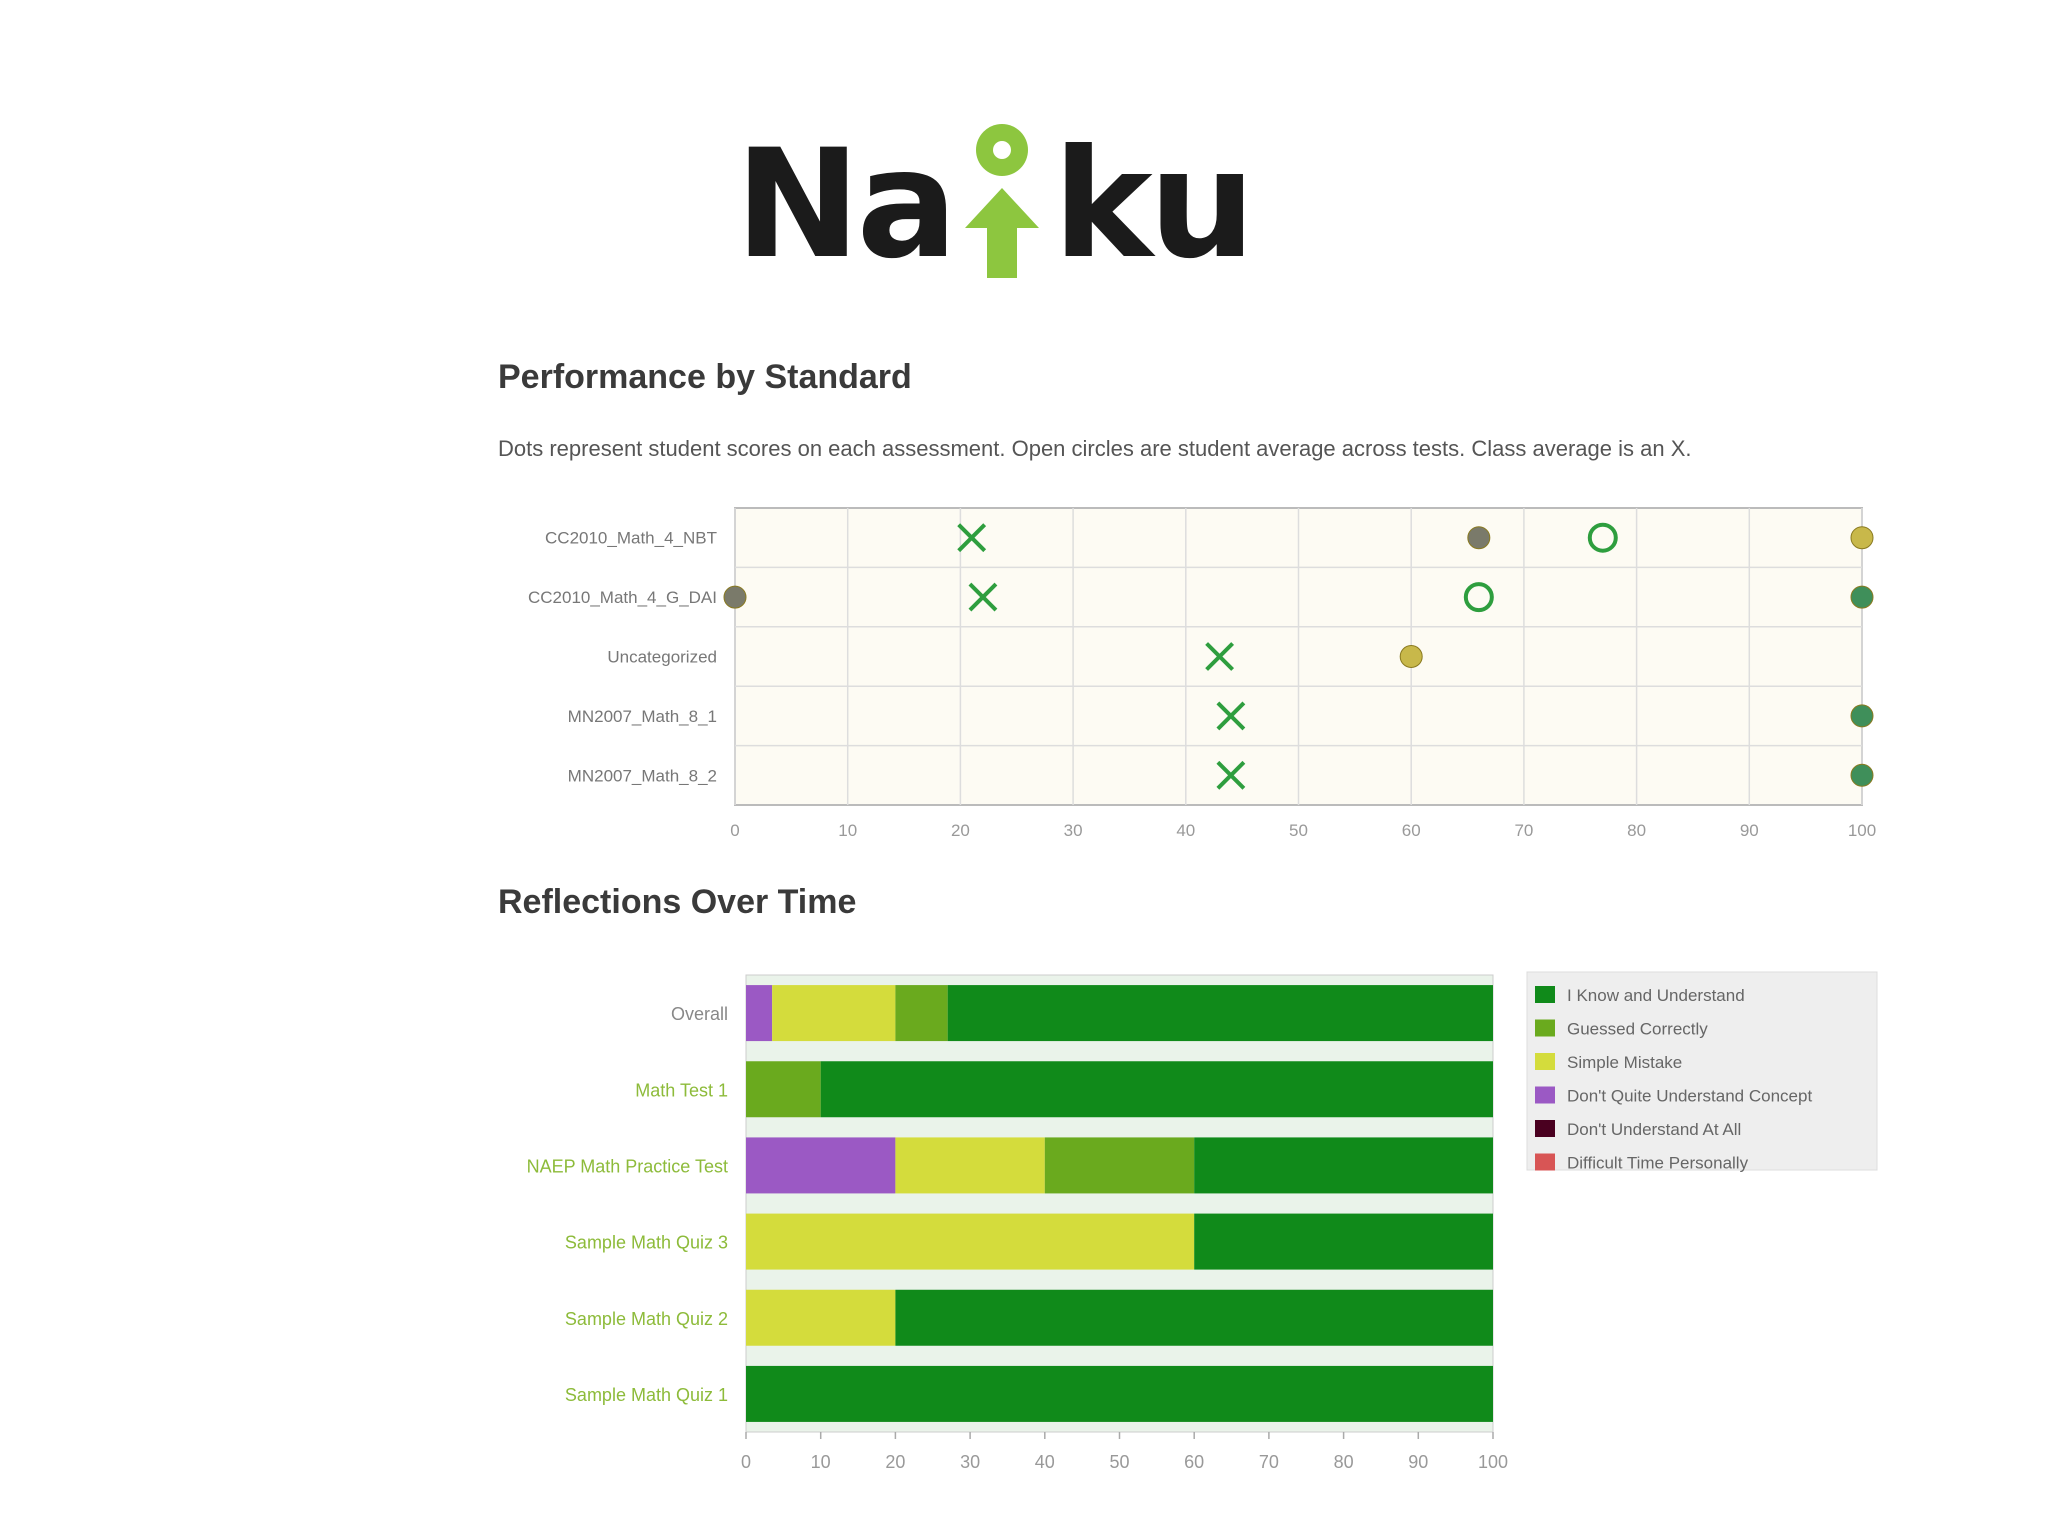 The height and width of the screenshot is (1536, 2048). Describe the element at coordinates (1689, 1096) in the screenshot. I see `legend-label: Don't Quite Understand Concept` at that location.